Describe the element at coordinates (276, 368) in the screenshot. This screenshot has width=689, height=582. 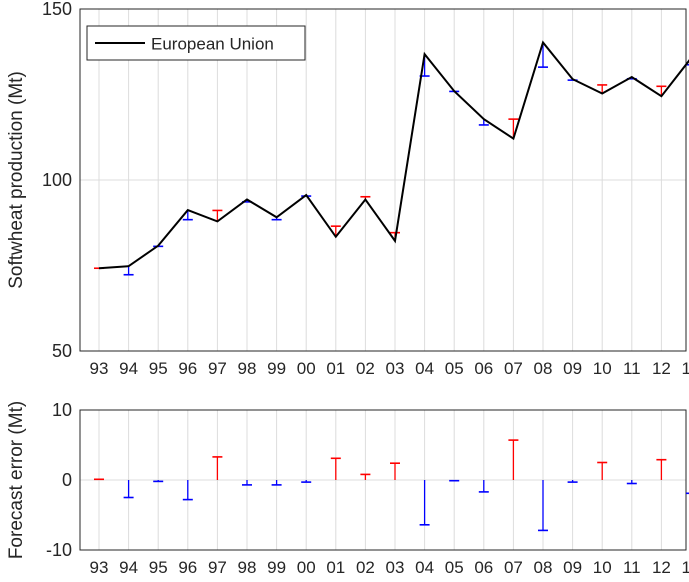
I see `production-x-tick-label: 99` at that location.